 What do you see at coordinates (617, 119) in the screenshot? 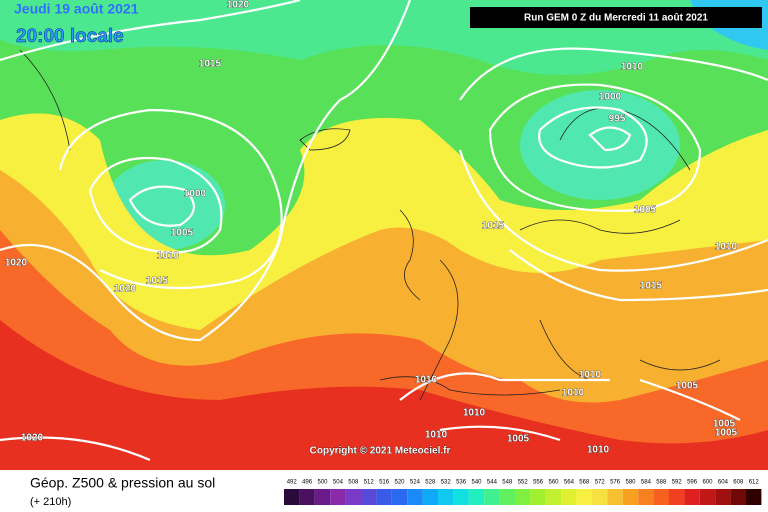
I see `isobar-label: 995` at bounding box center [617, 119].